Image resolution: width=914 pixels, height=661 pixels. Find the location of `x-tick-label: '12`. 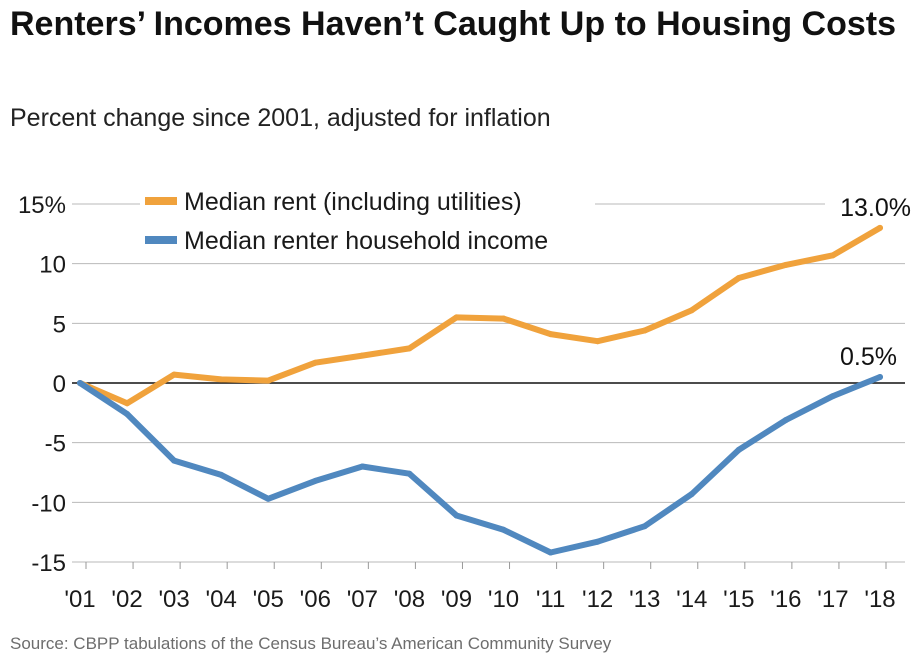

x-tick-label: '12 is located at coordinates (597, 599).